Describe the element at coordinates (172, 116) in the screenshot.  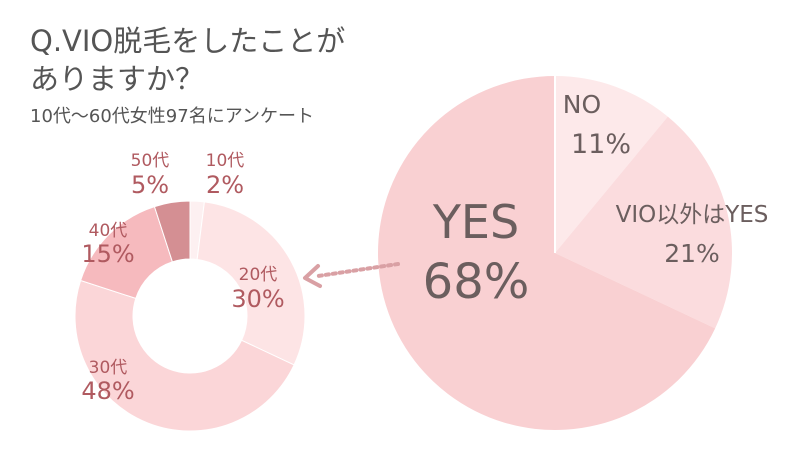
I see `survey-subtitle: 10代〜60代女性97名にアンケート` at that location.